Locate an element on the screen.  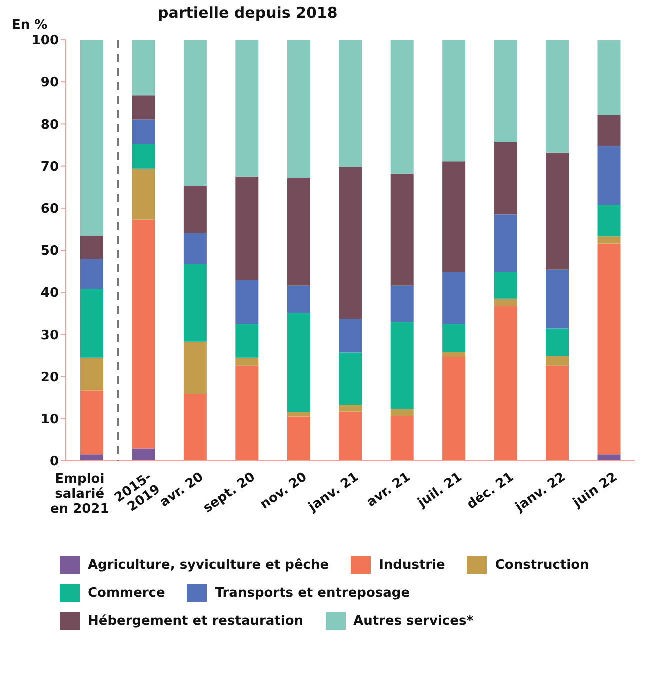
y-tick-label: 60 is located at coordinates (49, 210).